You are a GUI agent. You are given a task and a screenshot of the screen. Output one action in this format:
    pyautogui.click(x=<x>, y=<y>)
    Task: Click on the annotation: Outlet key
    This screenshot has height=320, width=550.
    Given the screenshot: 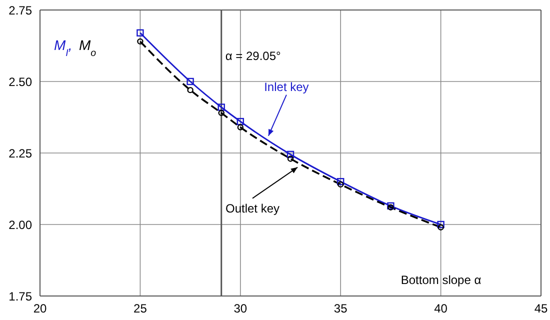 What is the action you would take?
    pyautogui.click(x=253, y=208)
    